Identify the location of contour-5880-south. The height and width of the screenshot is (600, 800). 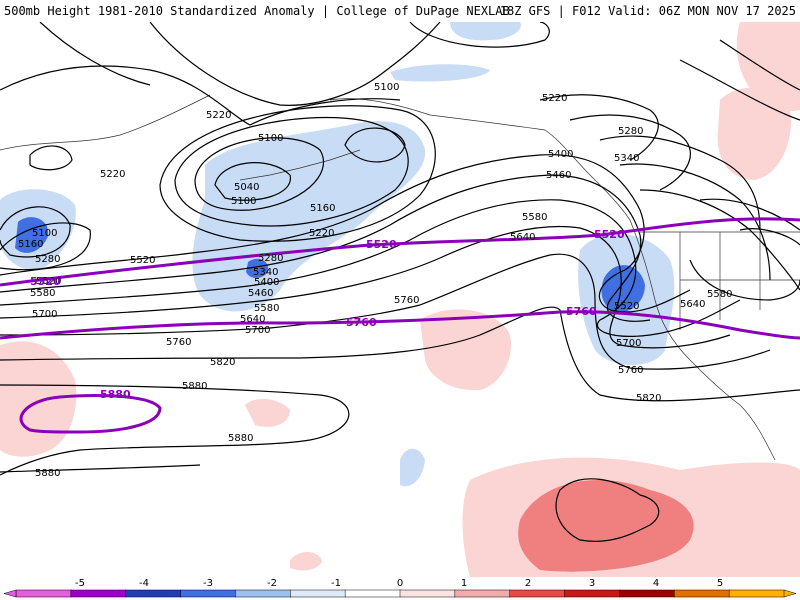
(100, 468).